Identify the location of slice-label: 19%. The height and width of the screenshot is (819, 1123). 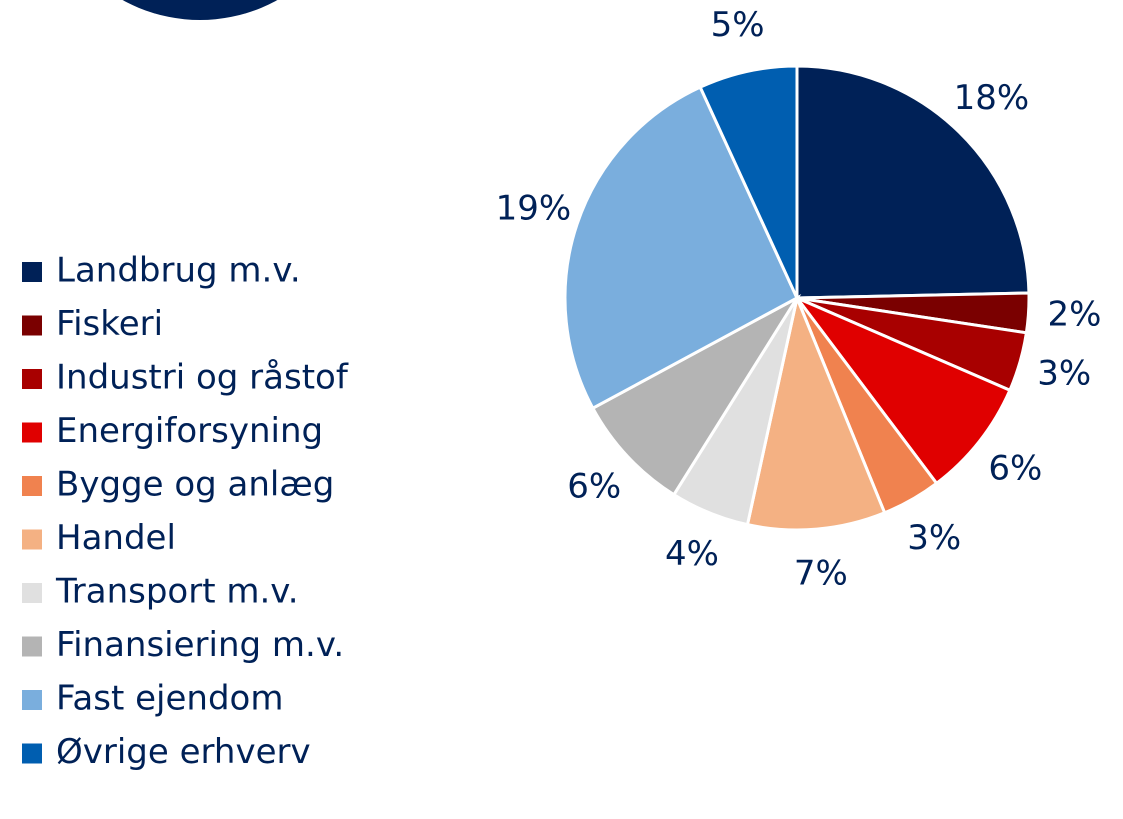
(534, 208).